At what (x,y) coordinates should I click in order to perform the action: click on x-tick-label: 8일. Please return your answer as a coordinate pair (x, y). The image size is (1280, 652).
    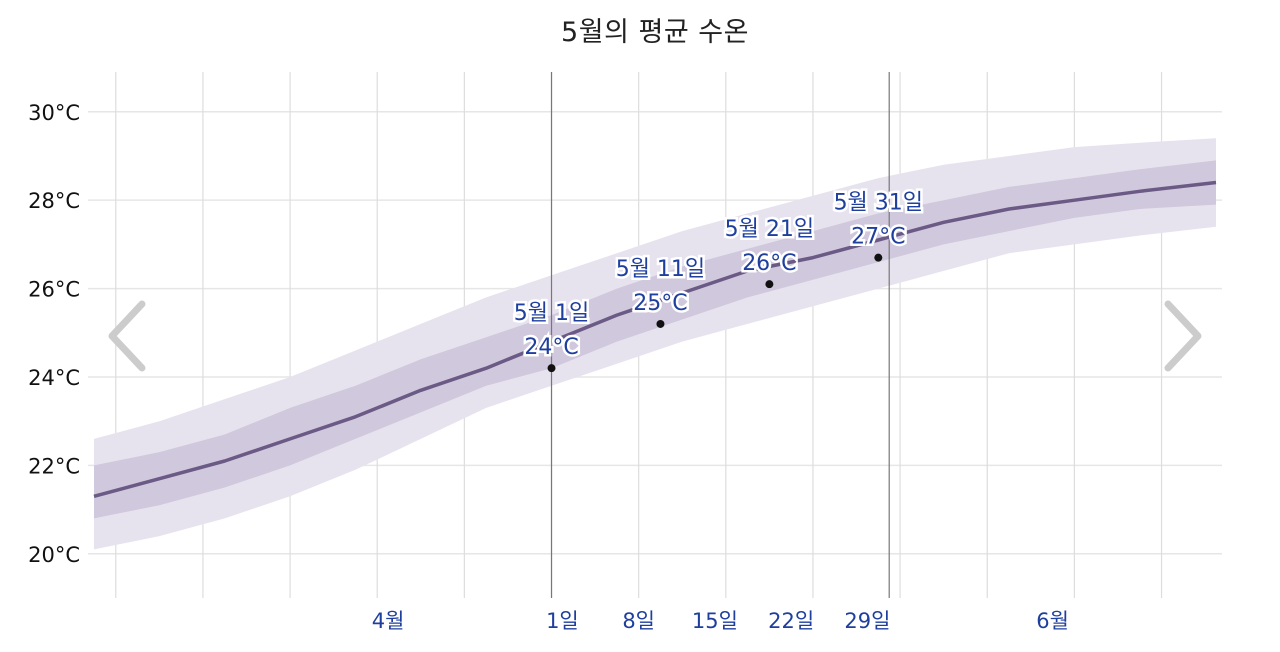
    Looking at the image, I should click on (638, 621).